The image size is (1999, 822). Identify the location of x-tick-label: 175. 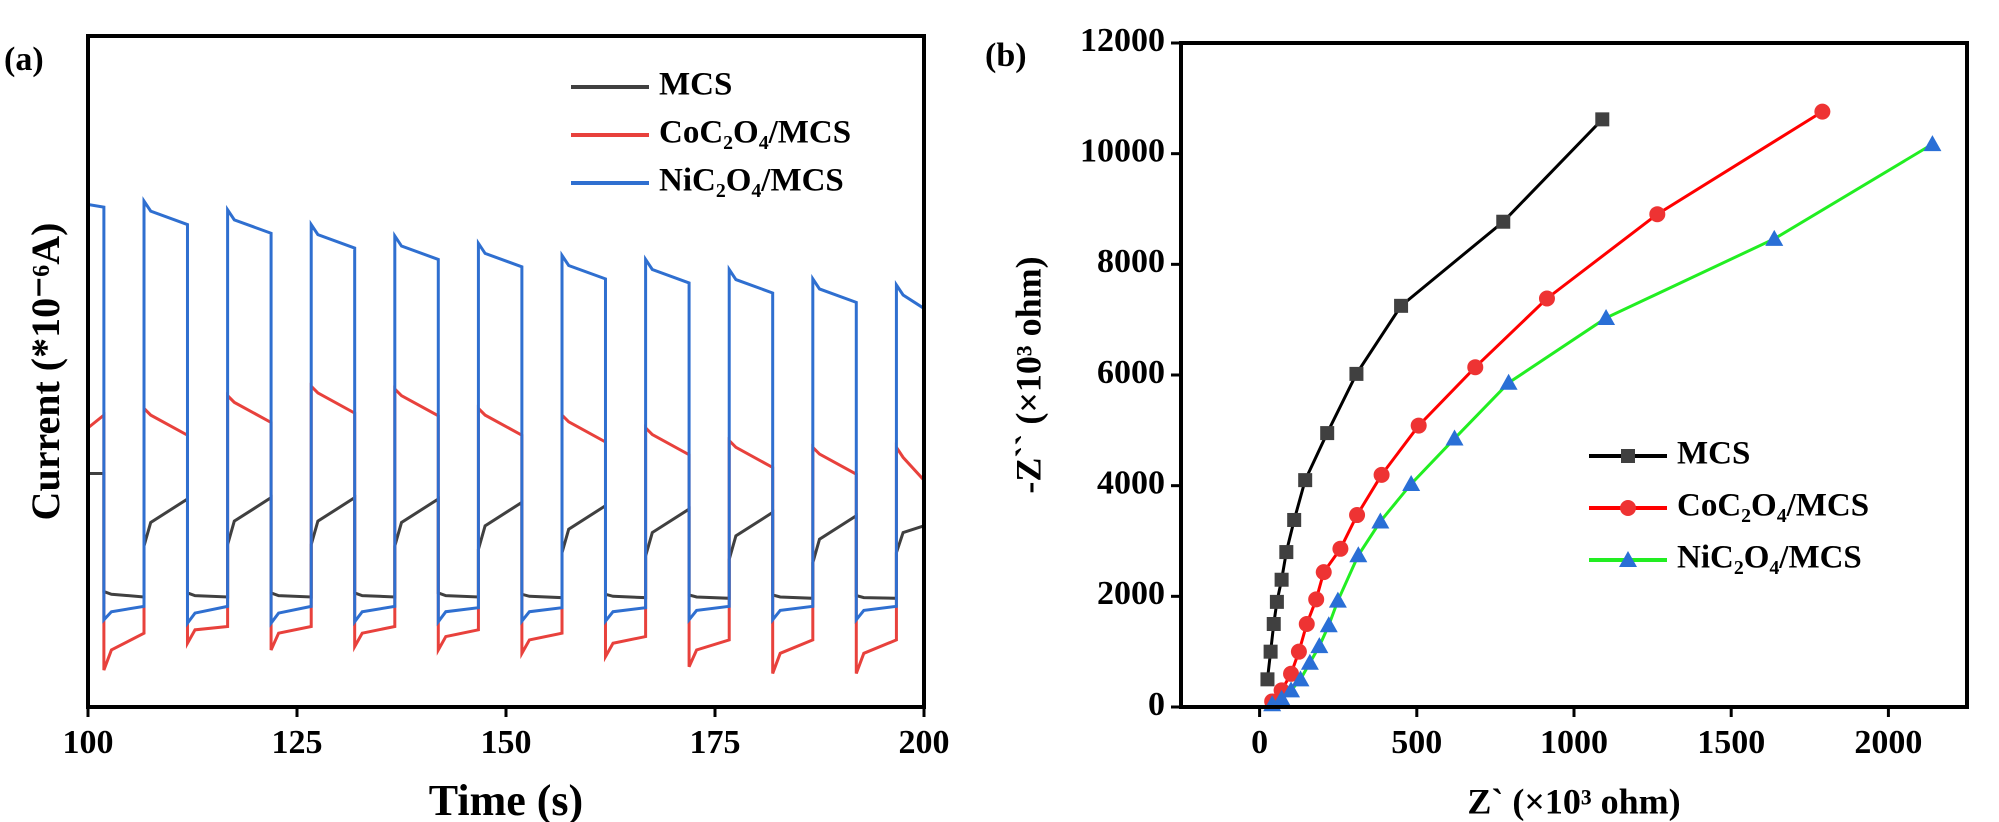
(715, 742).